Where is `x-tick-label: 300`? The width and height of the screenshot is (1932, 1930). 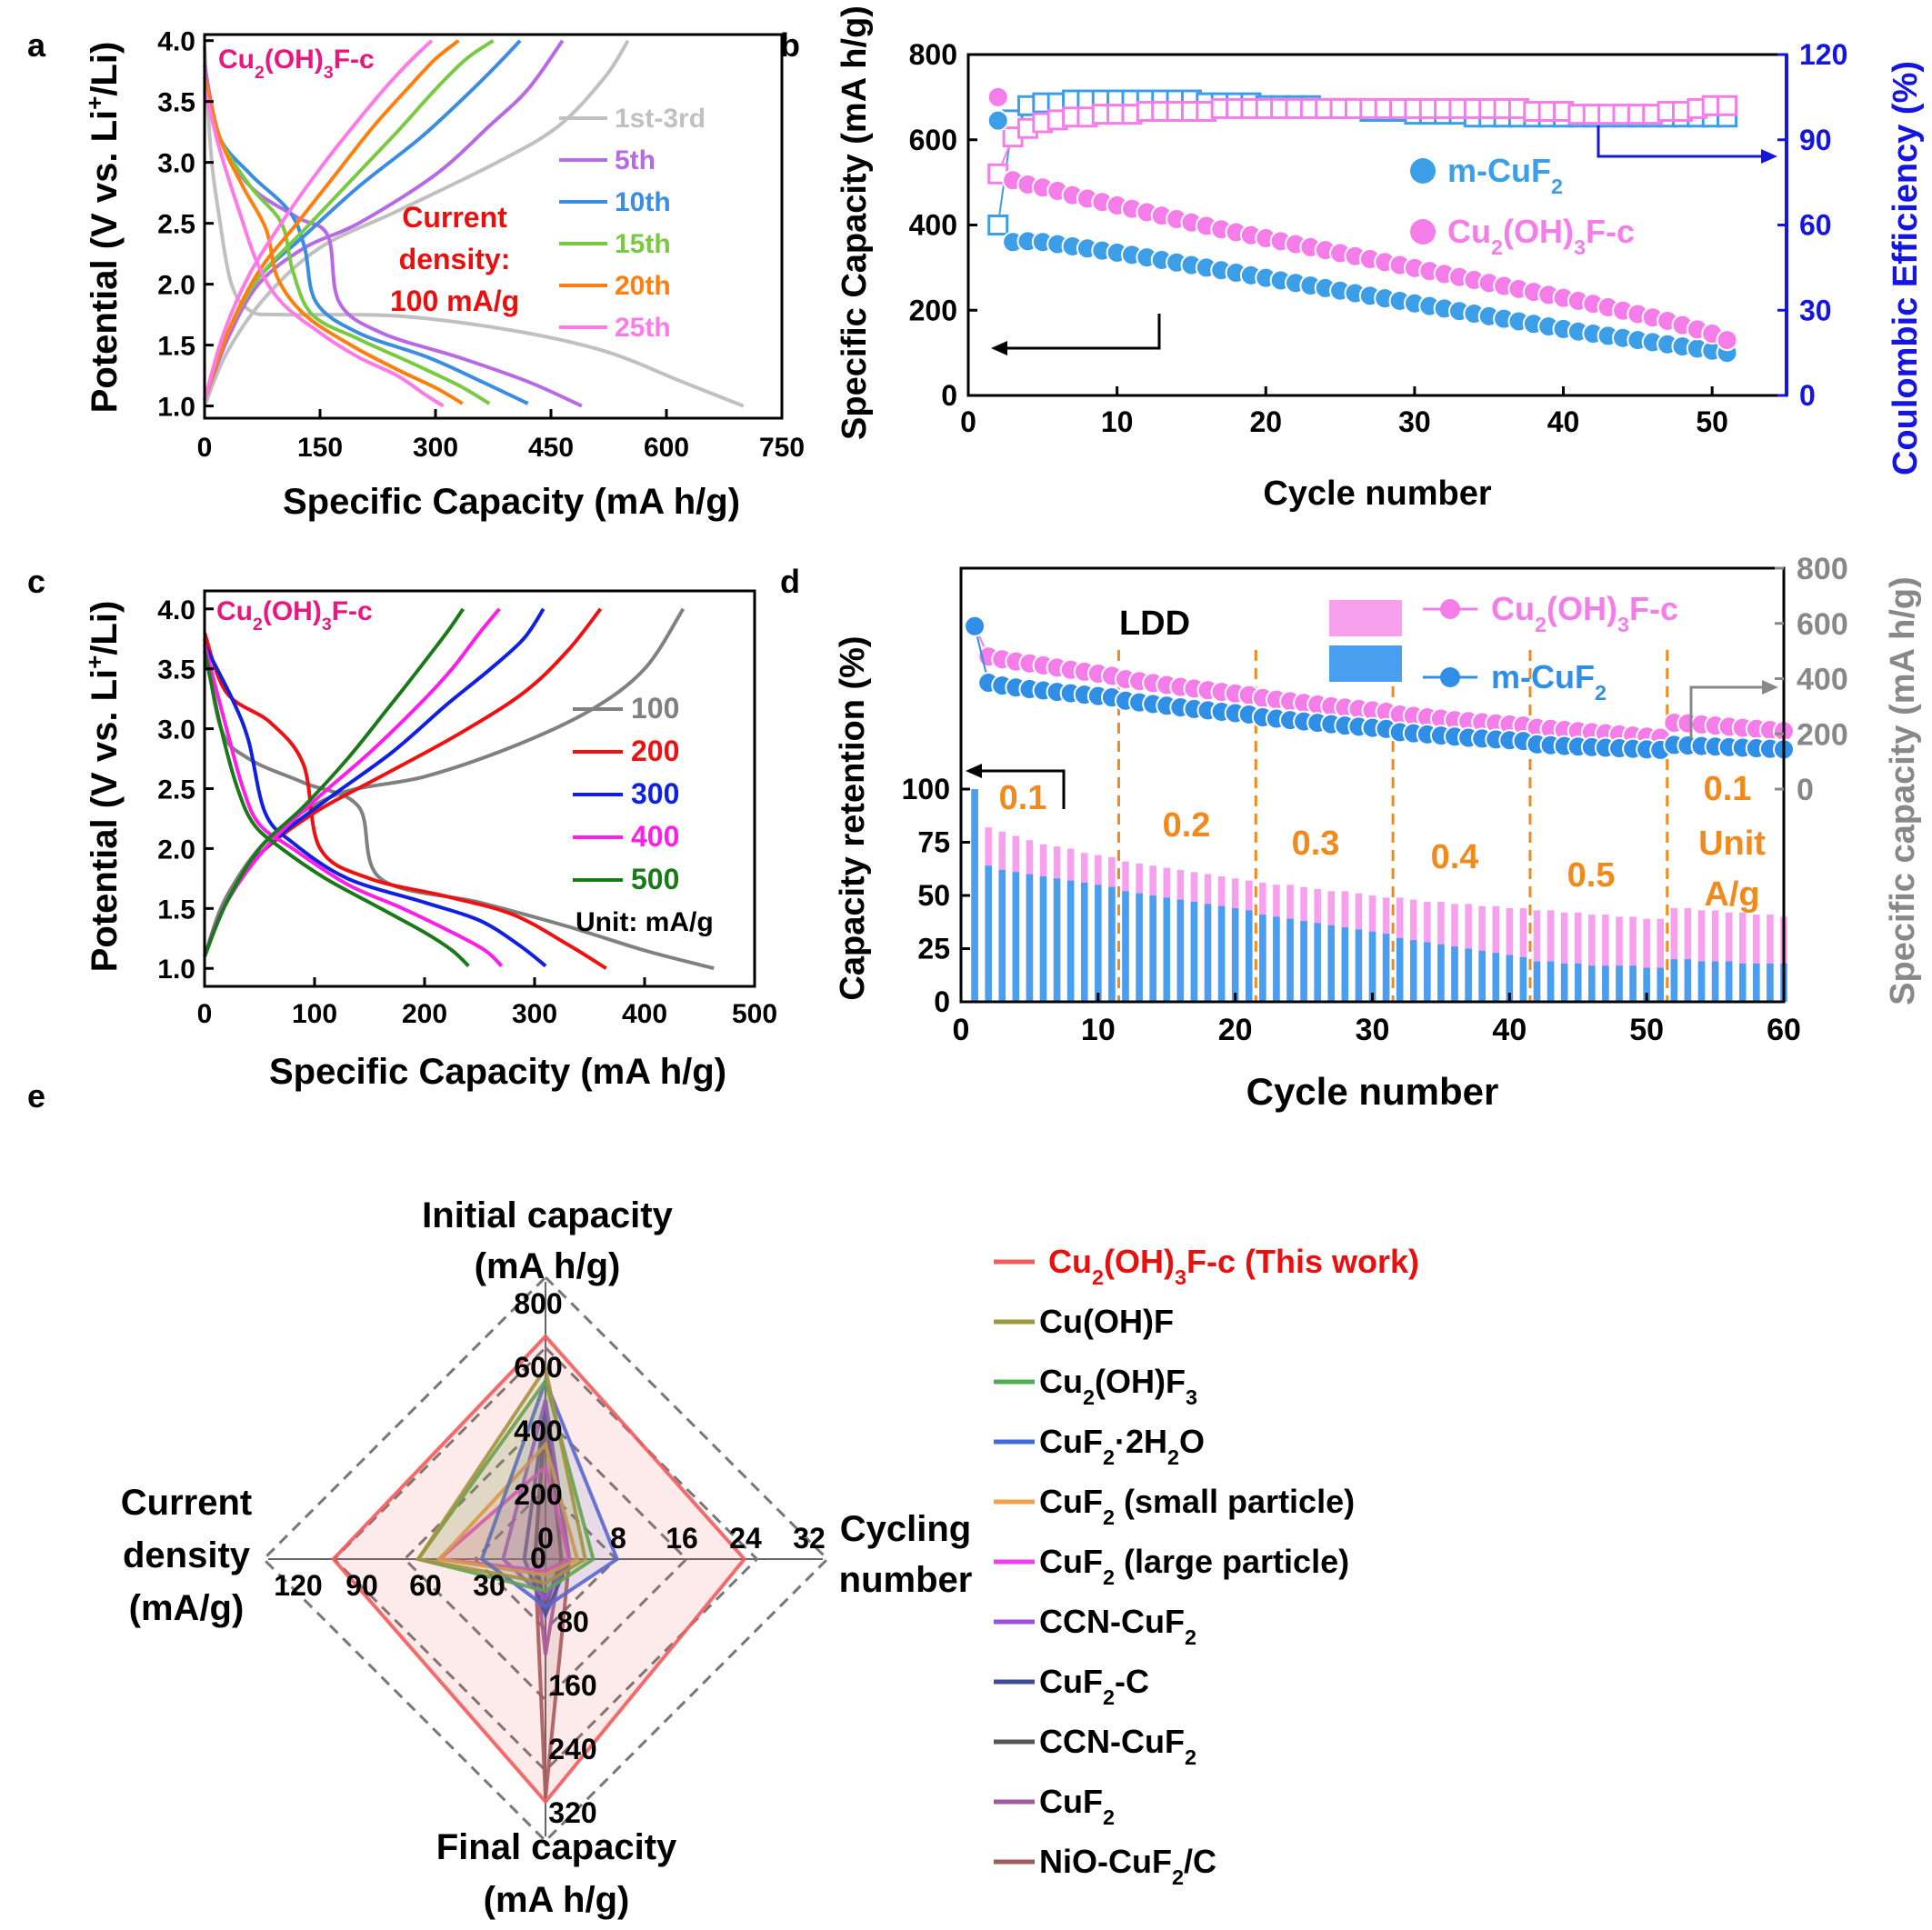 x-tick-label: 300 is located at coordinates (435, 448).